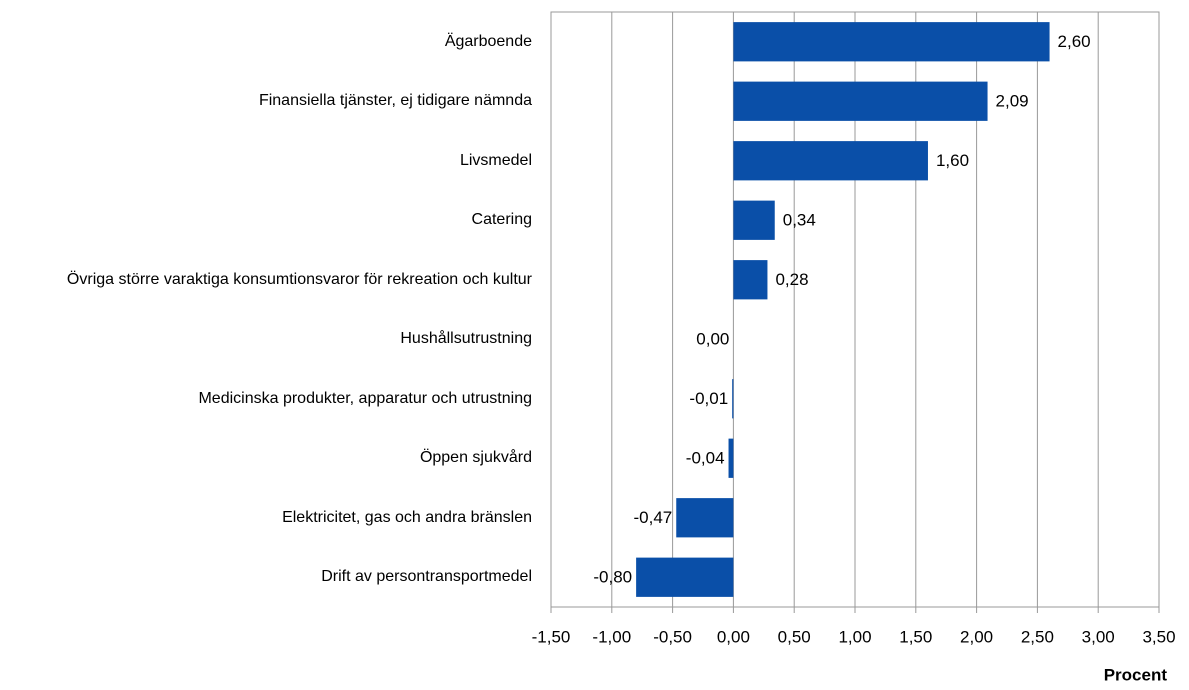  What do you see at coordinates (551, 636) in the screenshot?
I see `x-tick-label: -1,50` at bounding box center [551, 636].